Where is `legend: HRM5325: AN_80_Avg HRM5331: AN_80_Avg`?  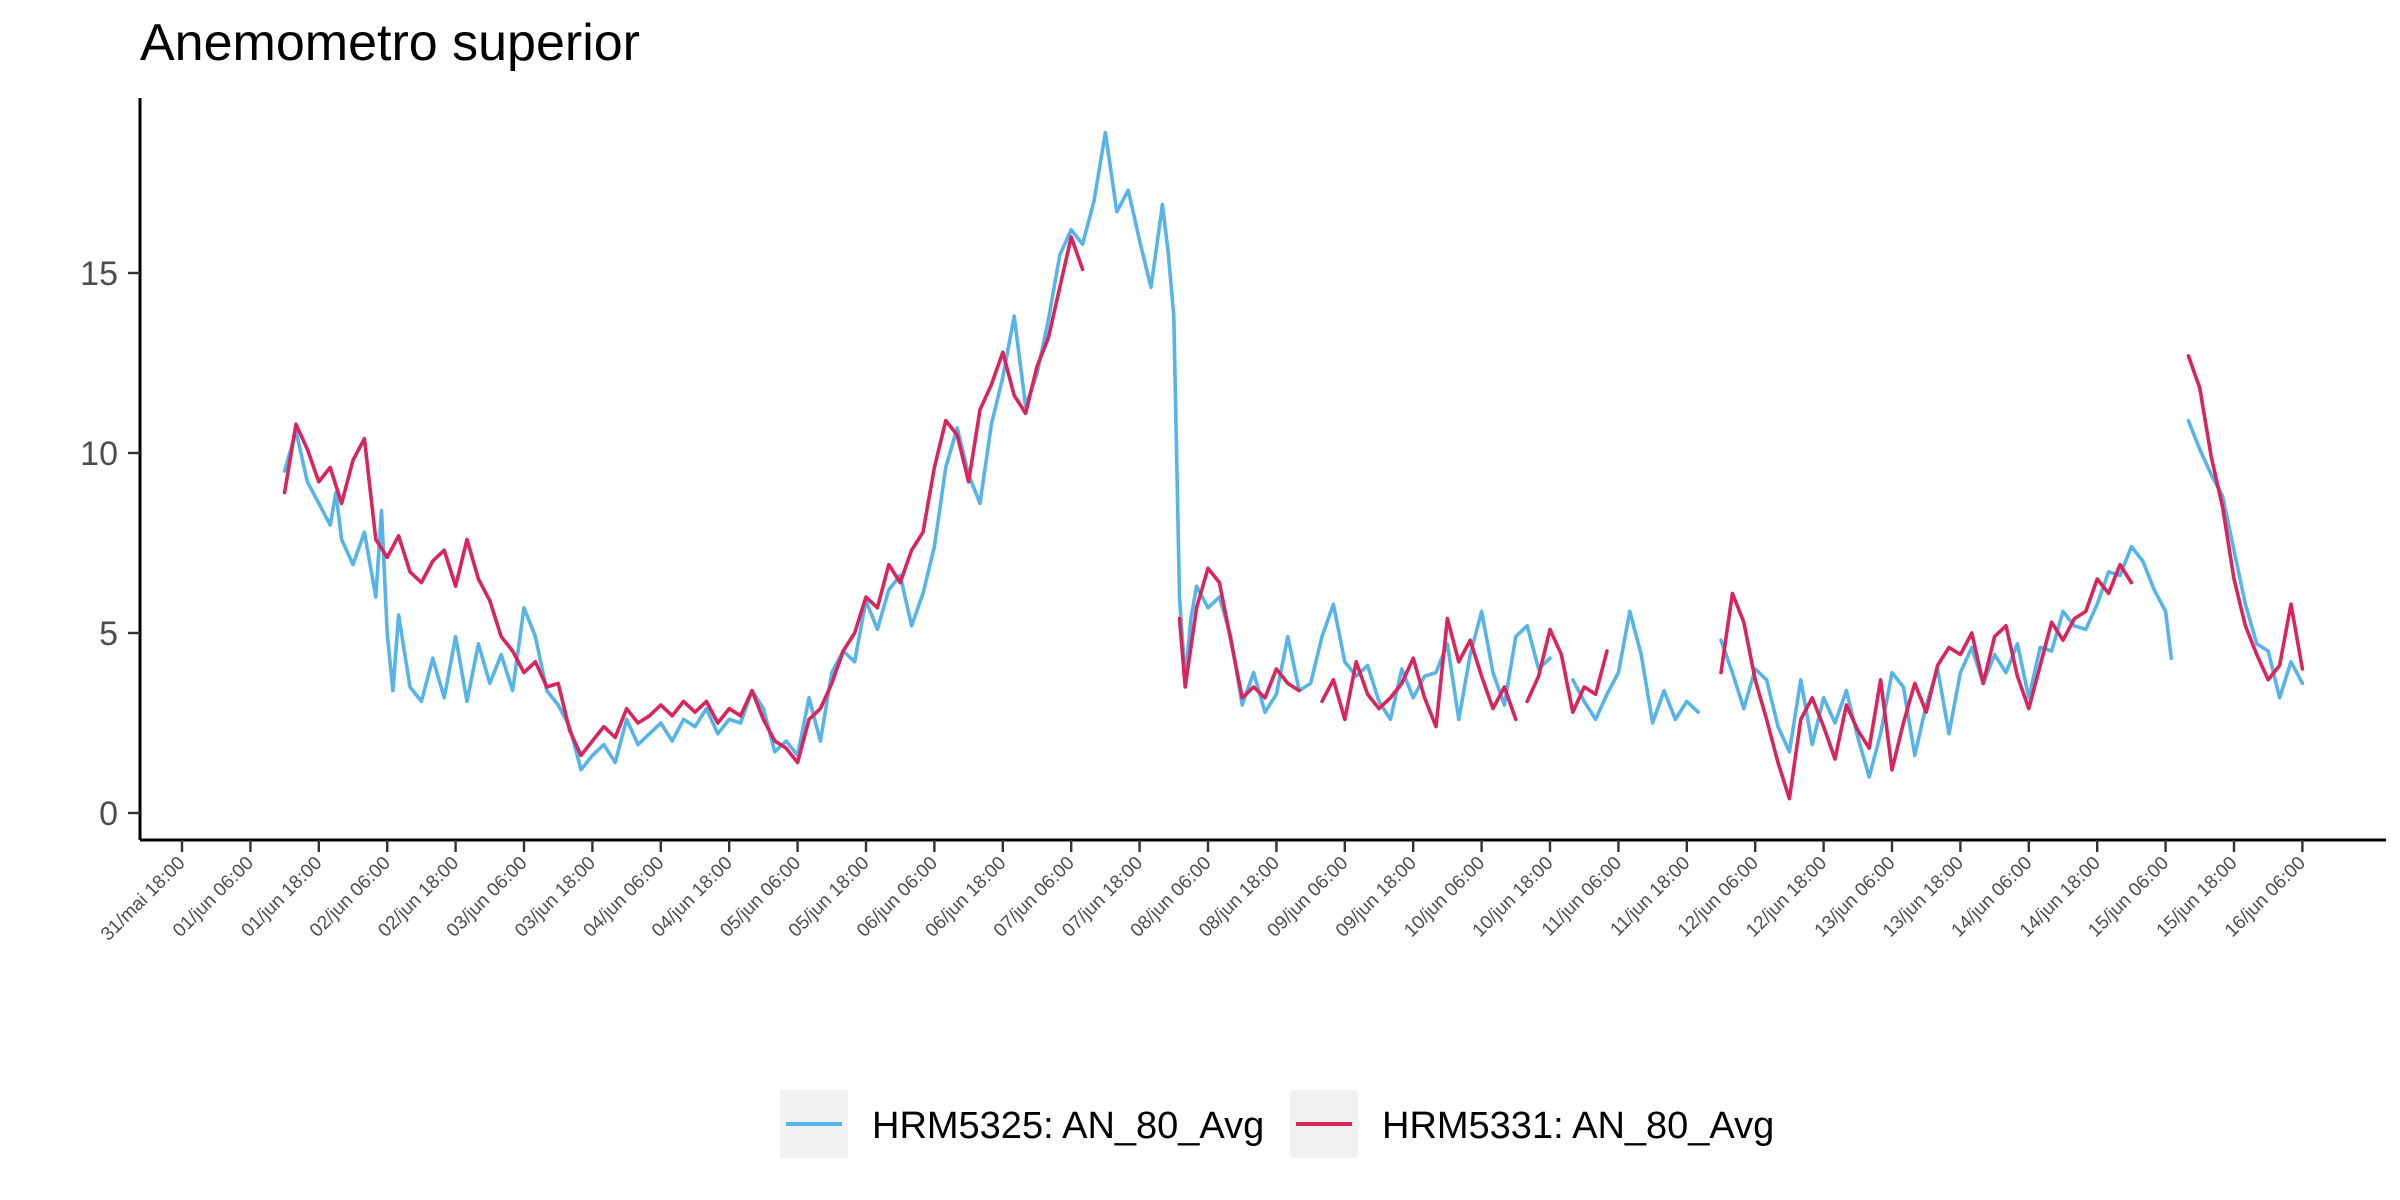 legend: HRM5325: AN_80_Avg HRM5331: AN_80_Avg is located at coordinates (1277, 1124).